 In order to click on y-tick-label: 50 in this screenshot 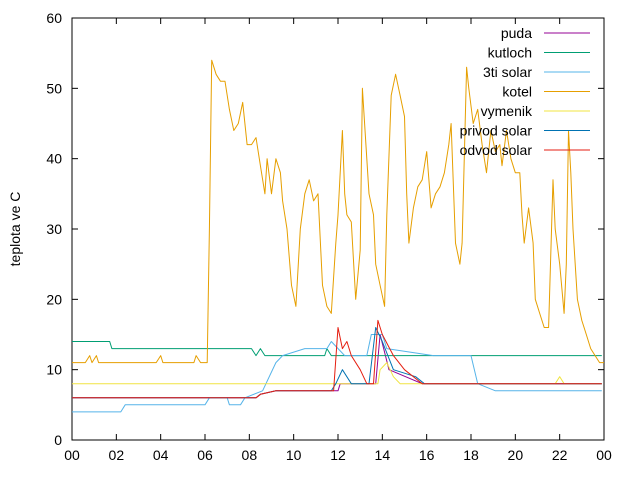, I will do `click(54, 88)`.